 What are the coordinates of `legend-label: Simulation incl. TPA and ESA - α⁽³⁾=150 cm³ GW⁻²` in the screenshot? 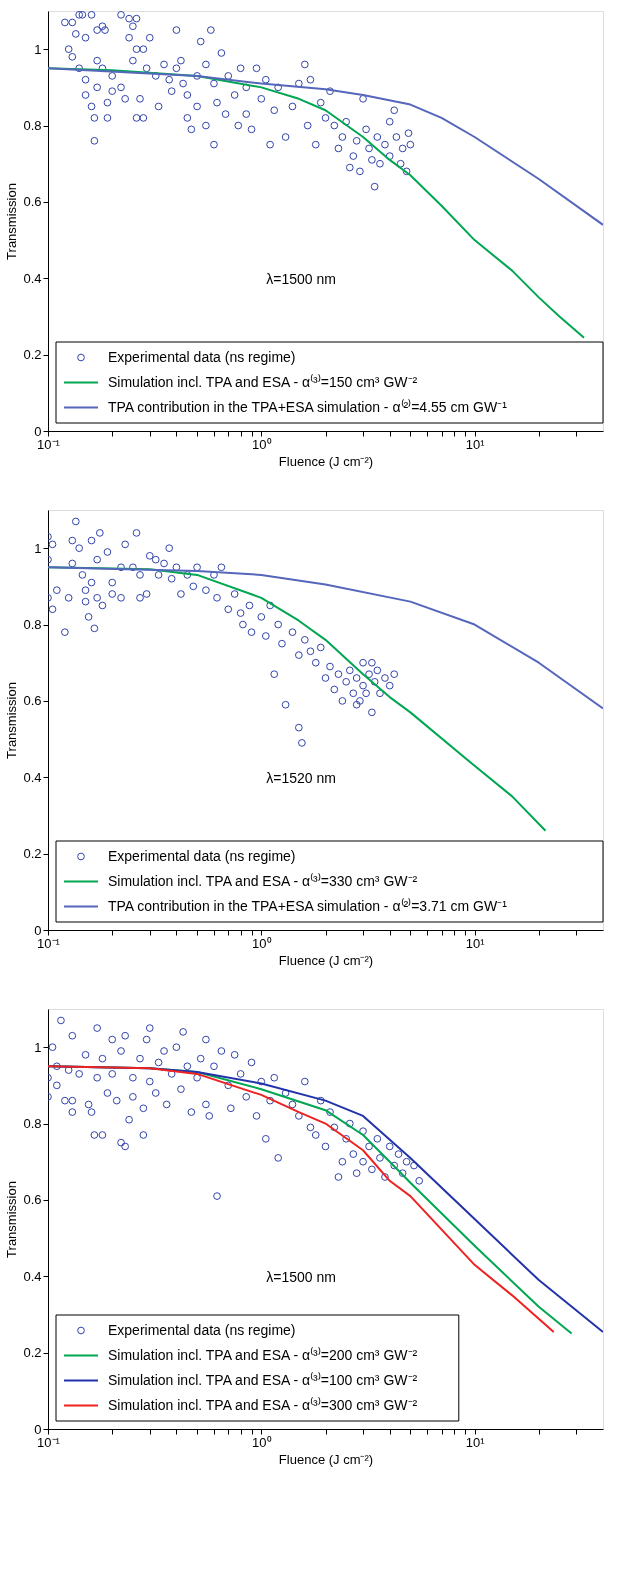 It's located at (263, 381).